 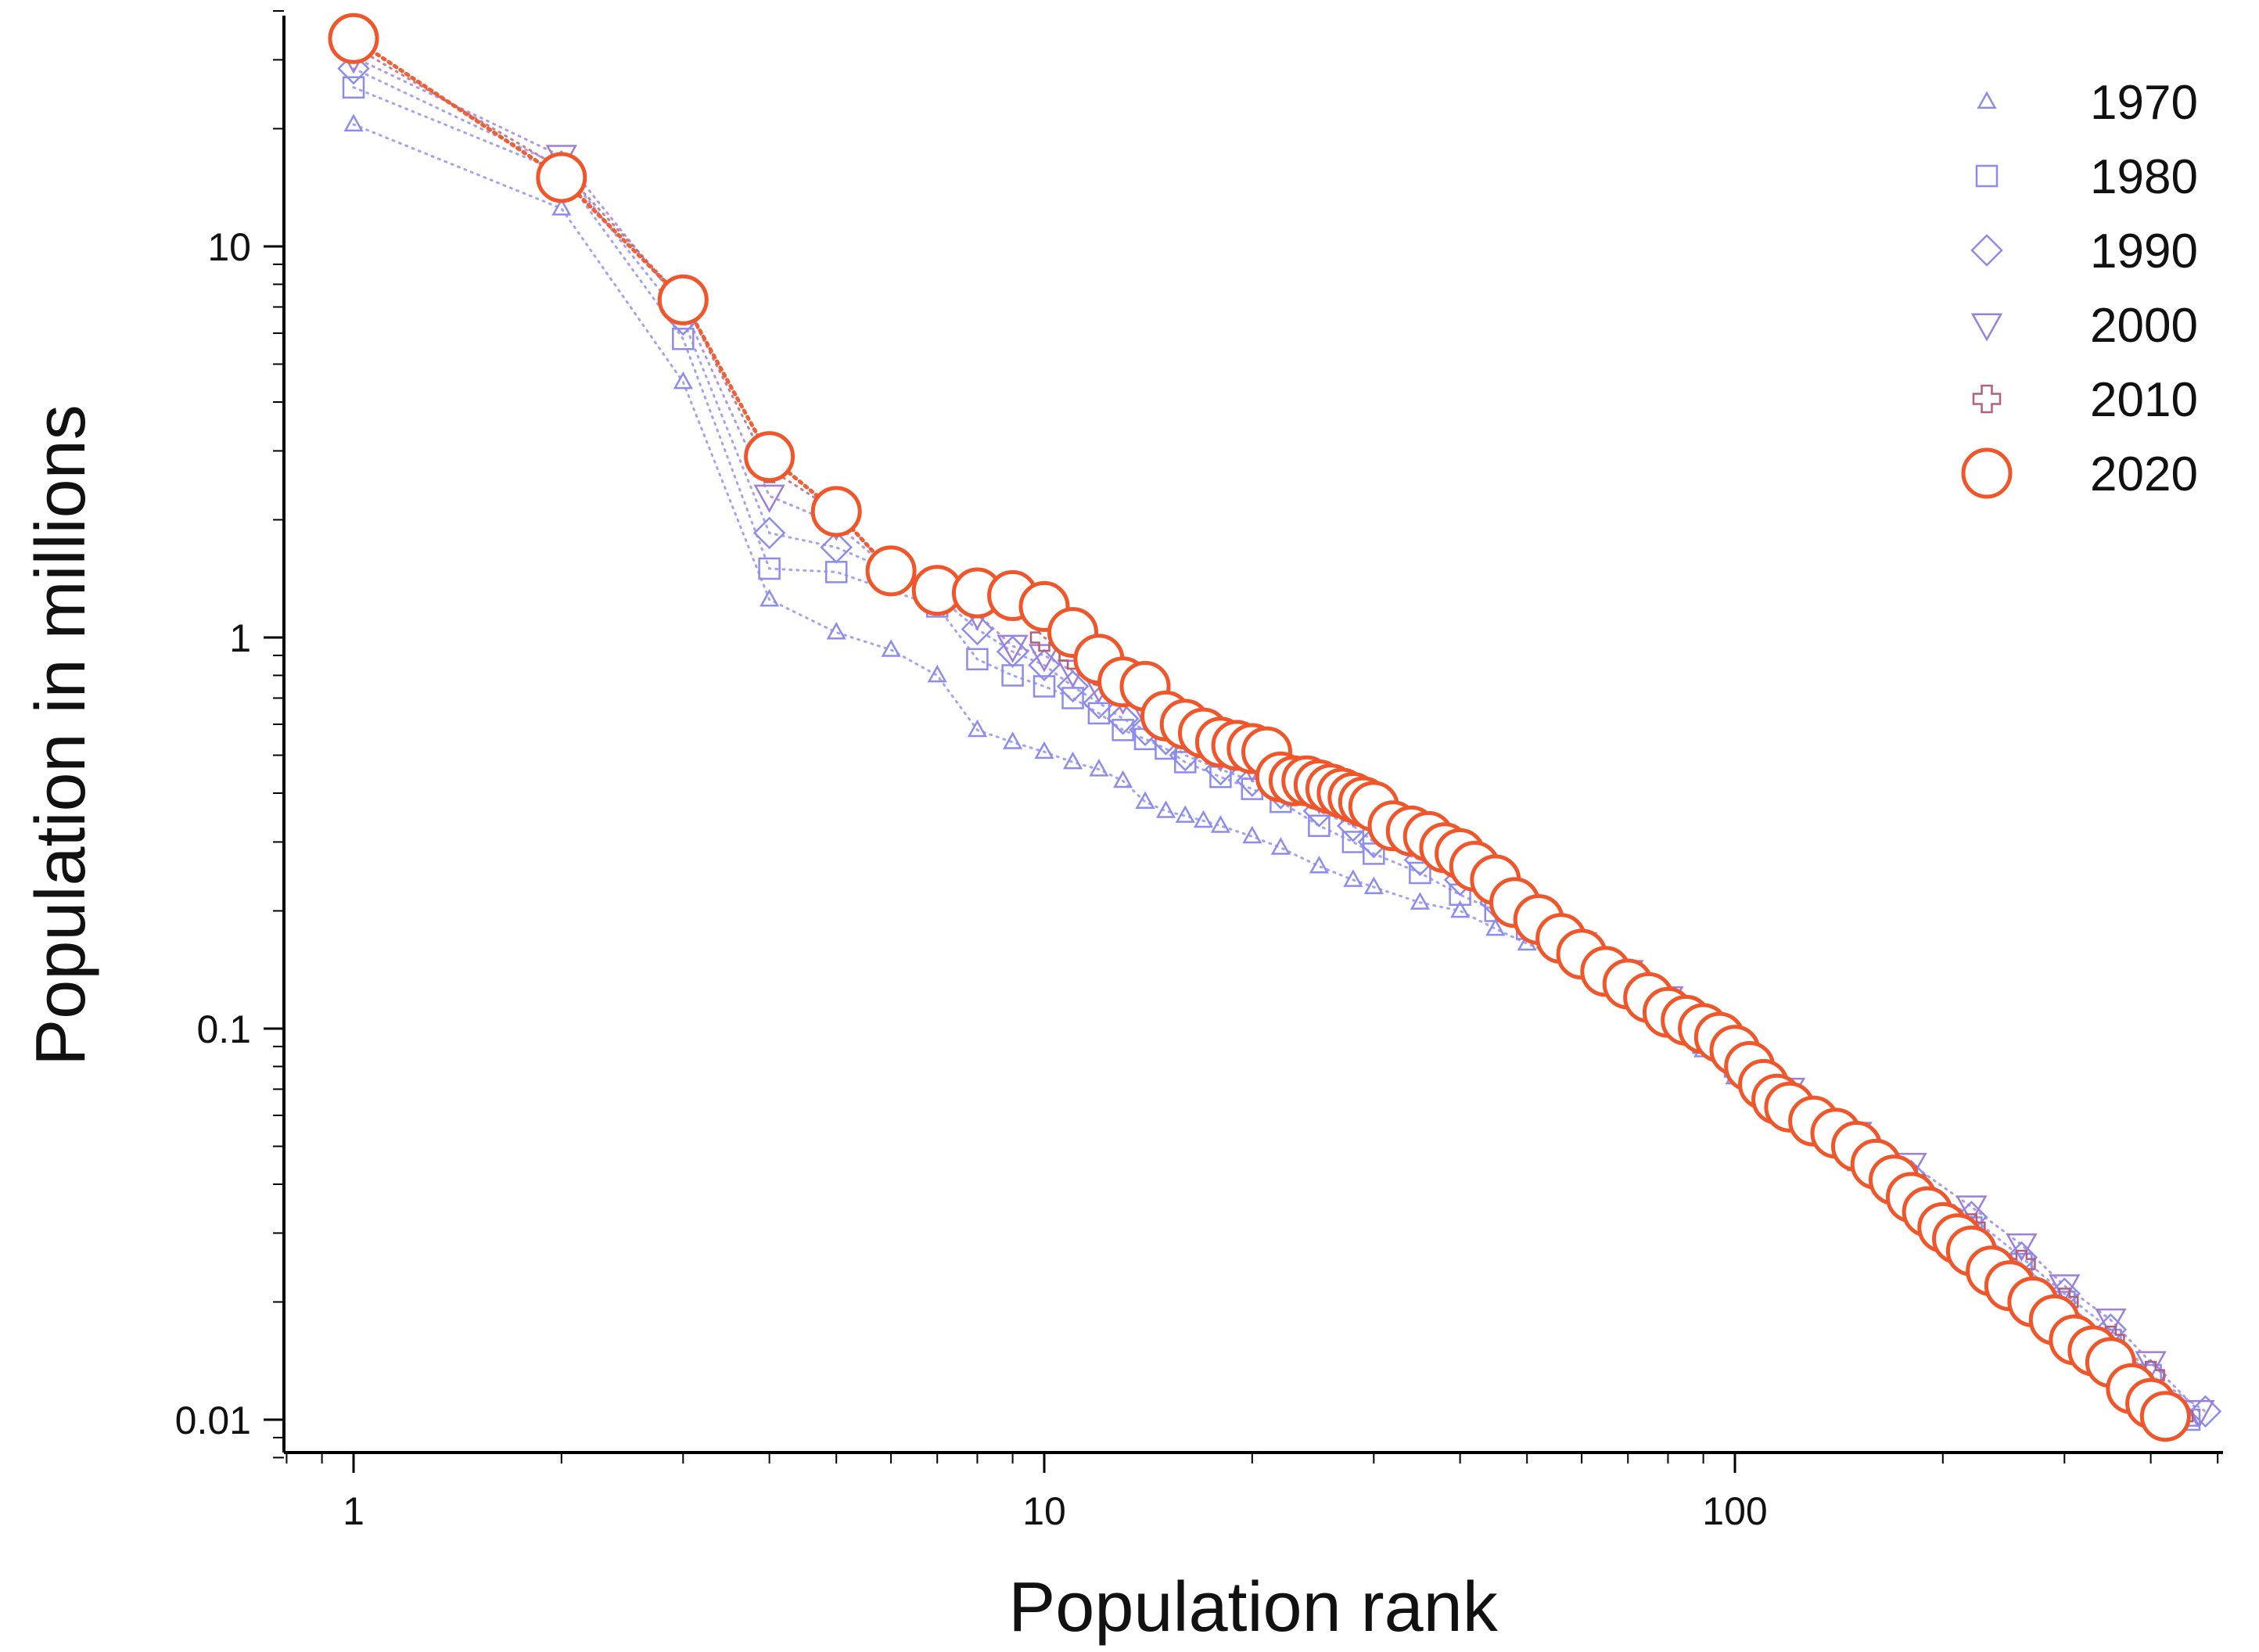 What do you see at coordinates (2144, 103) in the screenshot?
I see `legend-label: 1970` at bounding box center [2144, 103].